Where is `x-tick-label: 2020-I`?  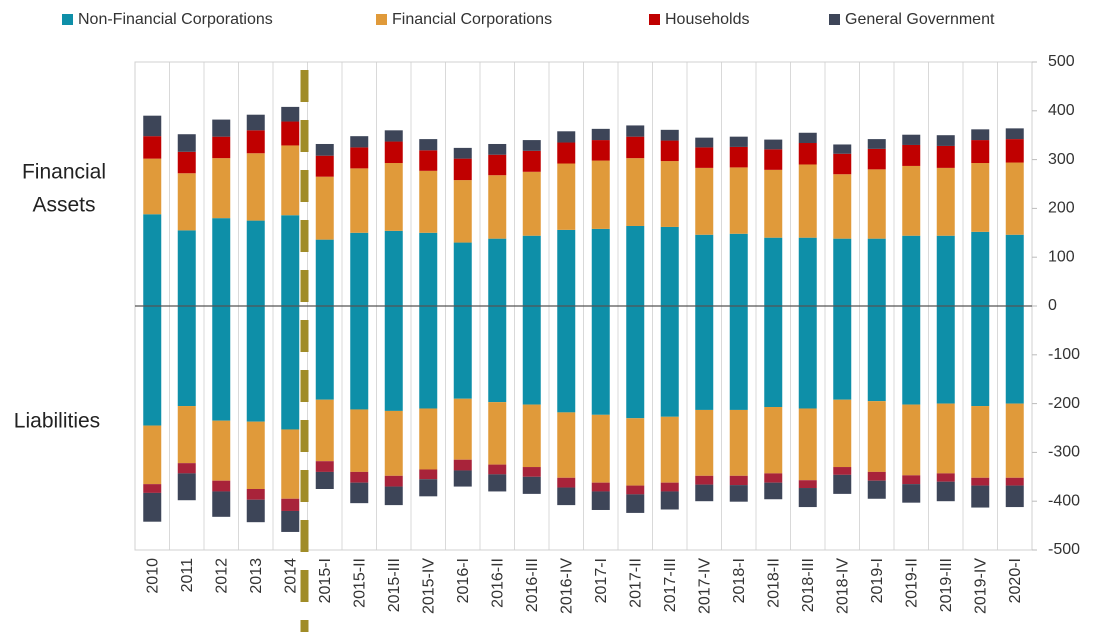 x-tick-label: 2020-I is located at coordinates (1015, 580).